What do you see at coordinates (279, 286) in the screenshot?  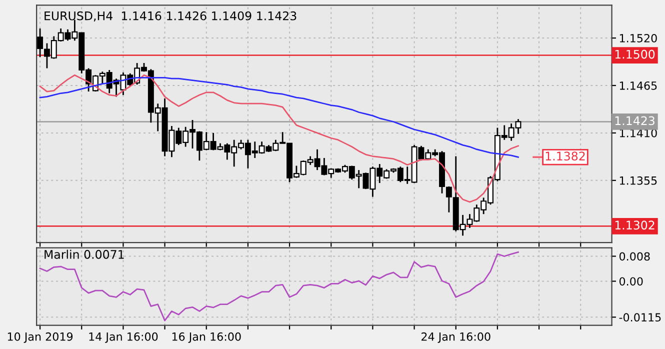 I see `line-series` at bounding box center [279, 286].